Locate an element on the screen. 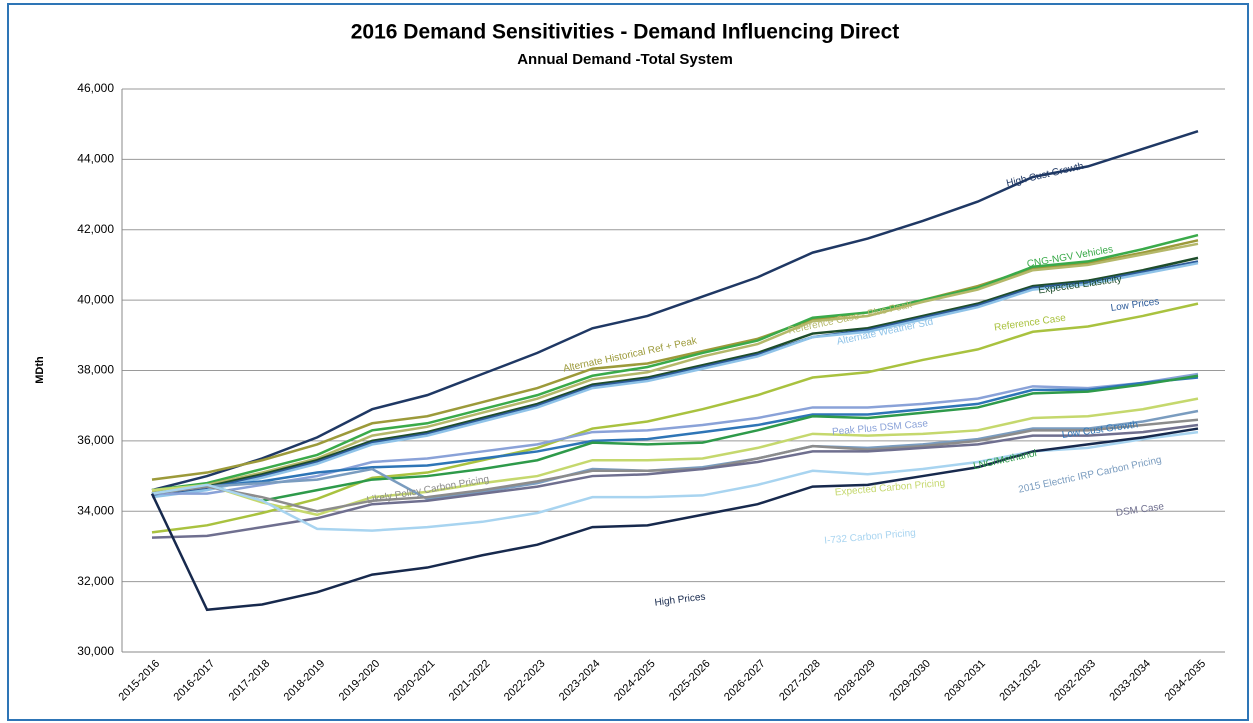  y-axis-label: MDth is located at coordinates (40, 370).